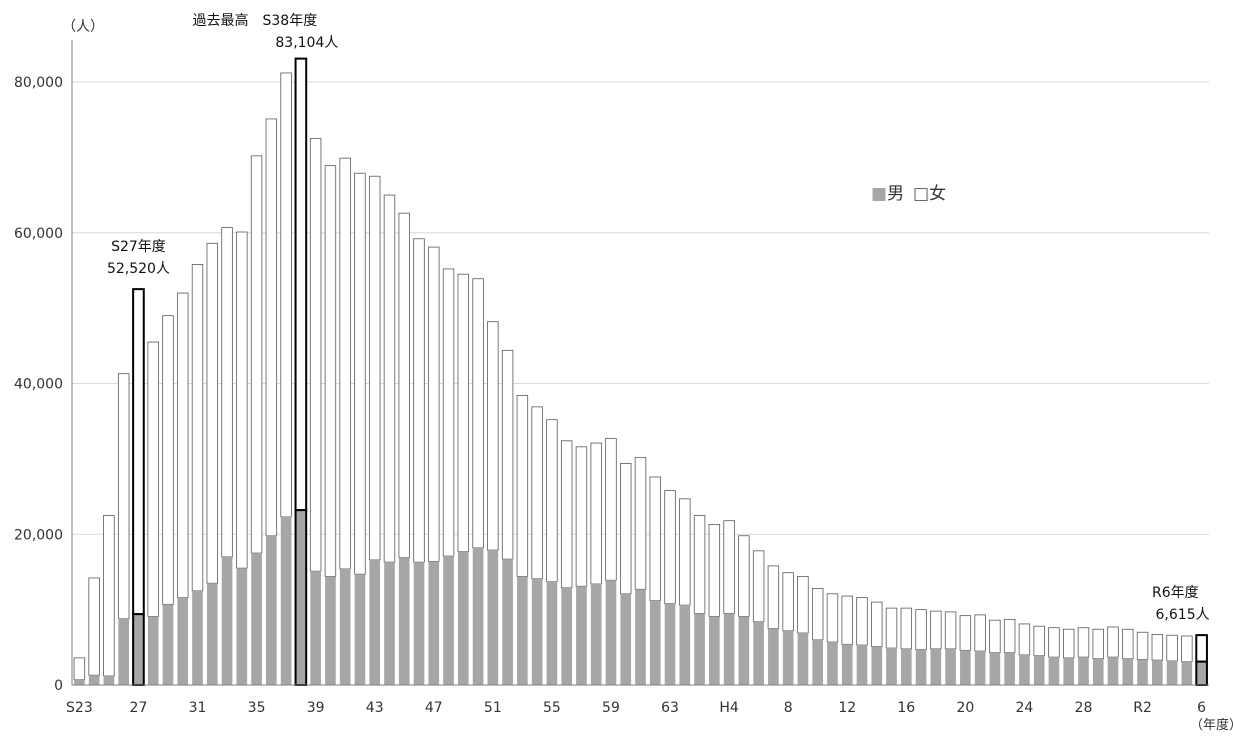  What do you see at coordinates (552, 708) in the screenshot?
I see `x-tick-label: 55` at bounding box center [552, 708].